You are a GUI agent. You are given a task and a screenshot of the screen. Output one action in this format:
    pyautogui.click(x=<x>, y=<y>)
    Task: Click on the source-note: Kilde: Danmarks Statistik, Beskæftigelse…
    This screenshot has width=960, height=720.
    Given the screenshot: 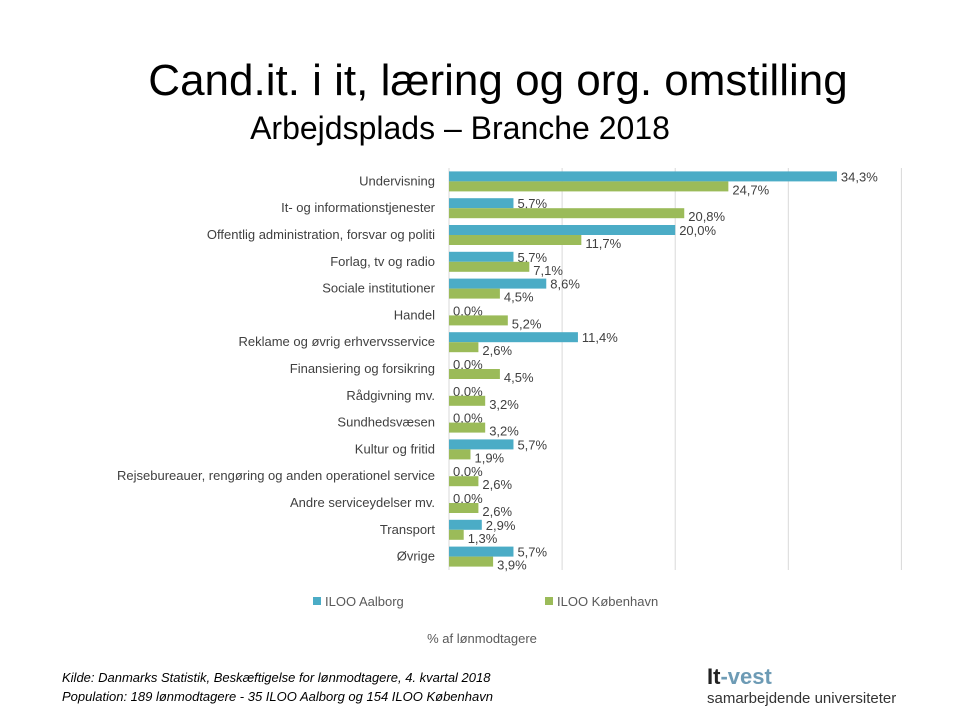 What is the action you would take?
    pyautogui.click(x=276, y=677)
    